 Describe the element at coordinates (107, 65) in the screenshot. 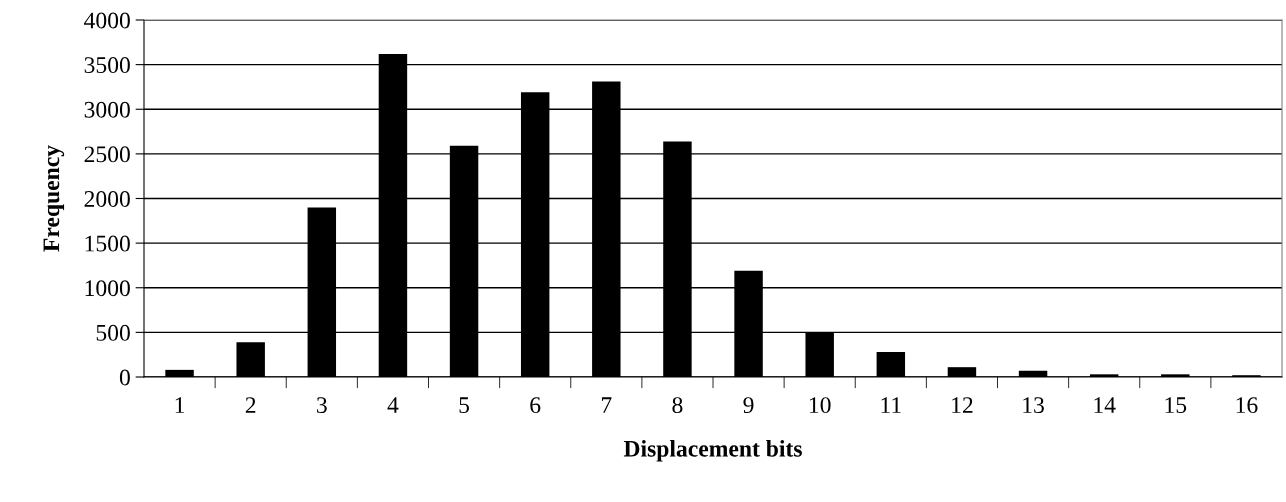

I see `y-tick-label: 3500` at that location.